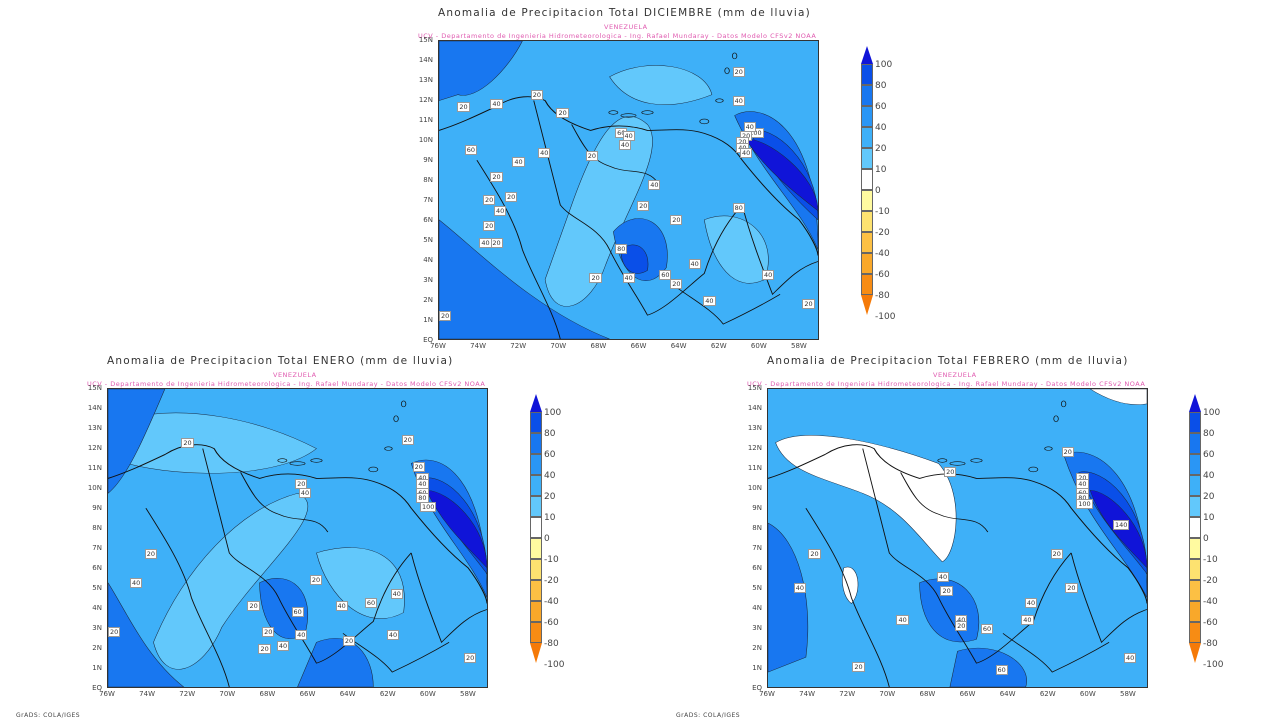  What do you see at coordinates (94, 468) in the screenshot?
I see `lat-tick-label: 11N` at bounding box center [94, 468].